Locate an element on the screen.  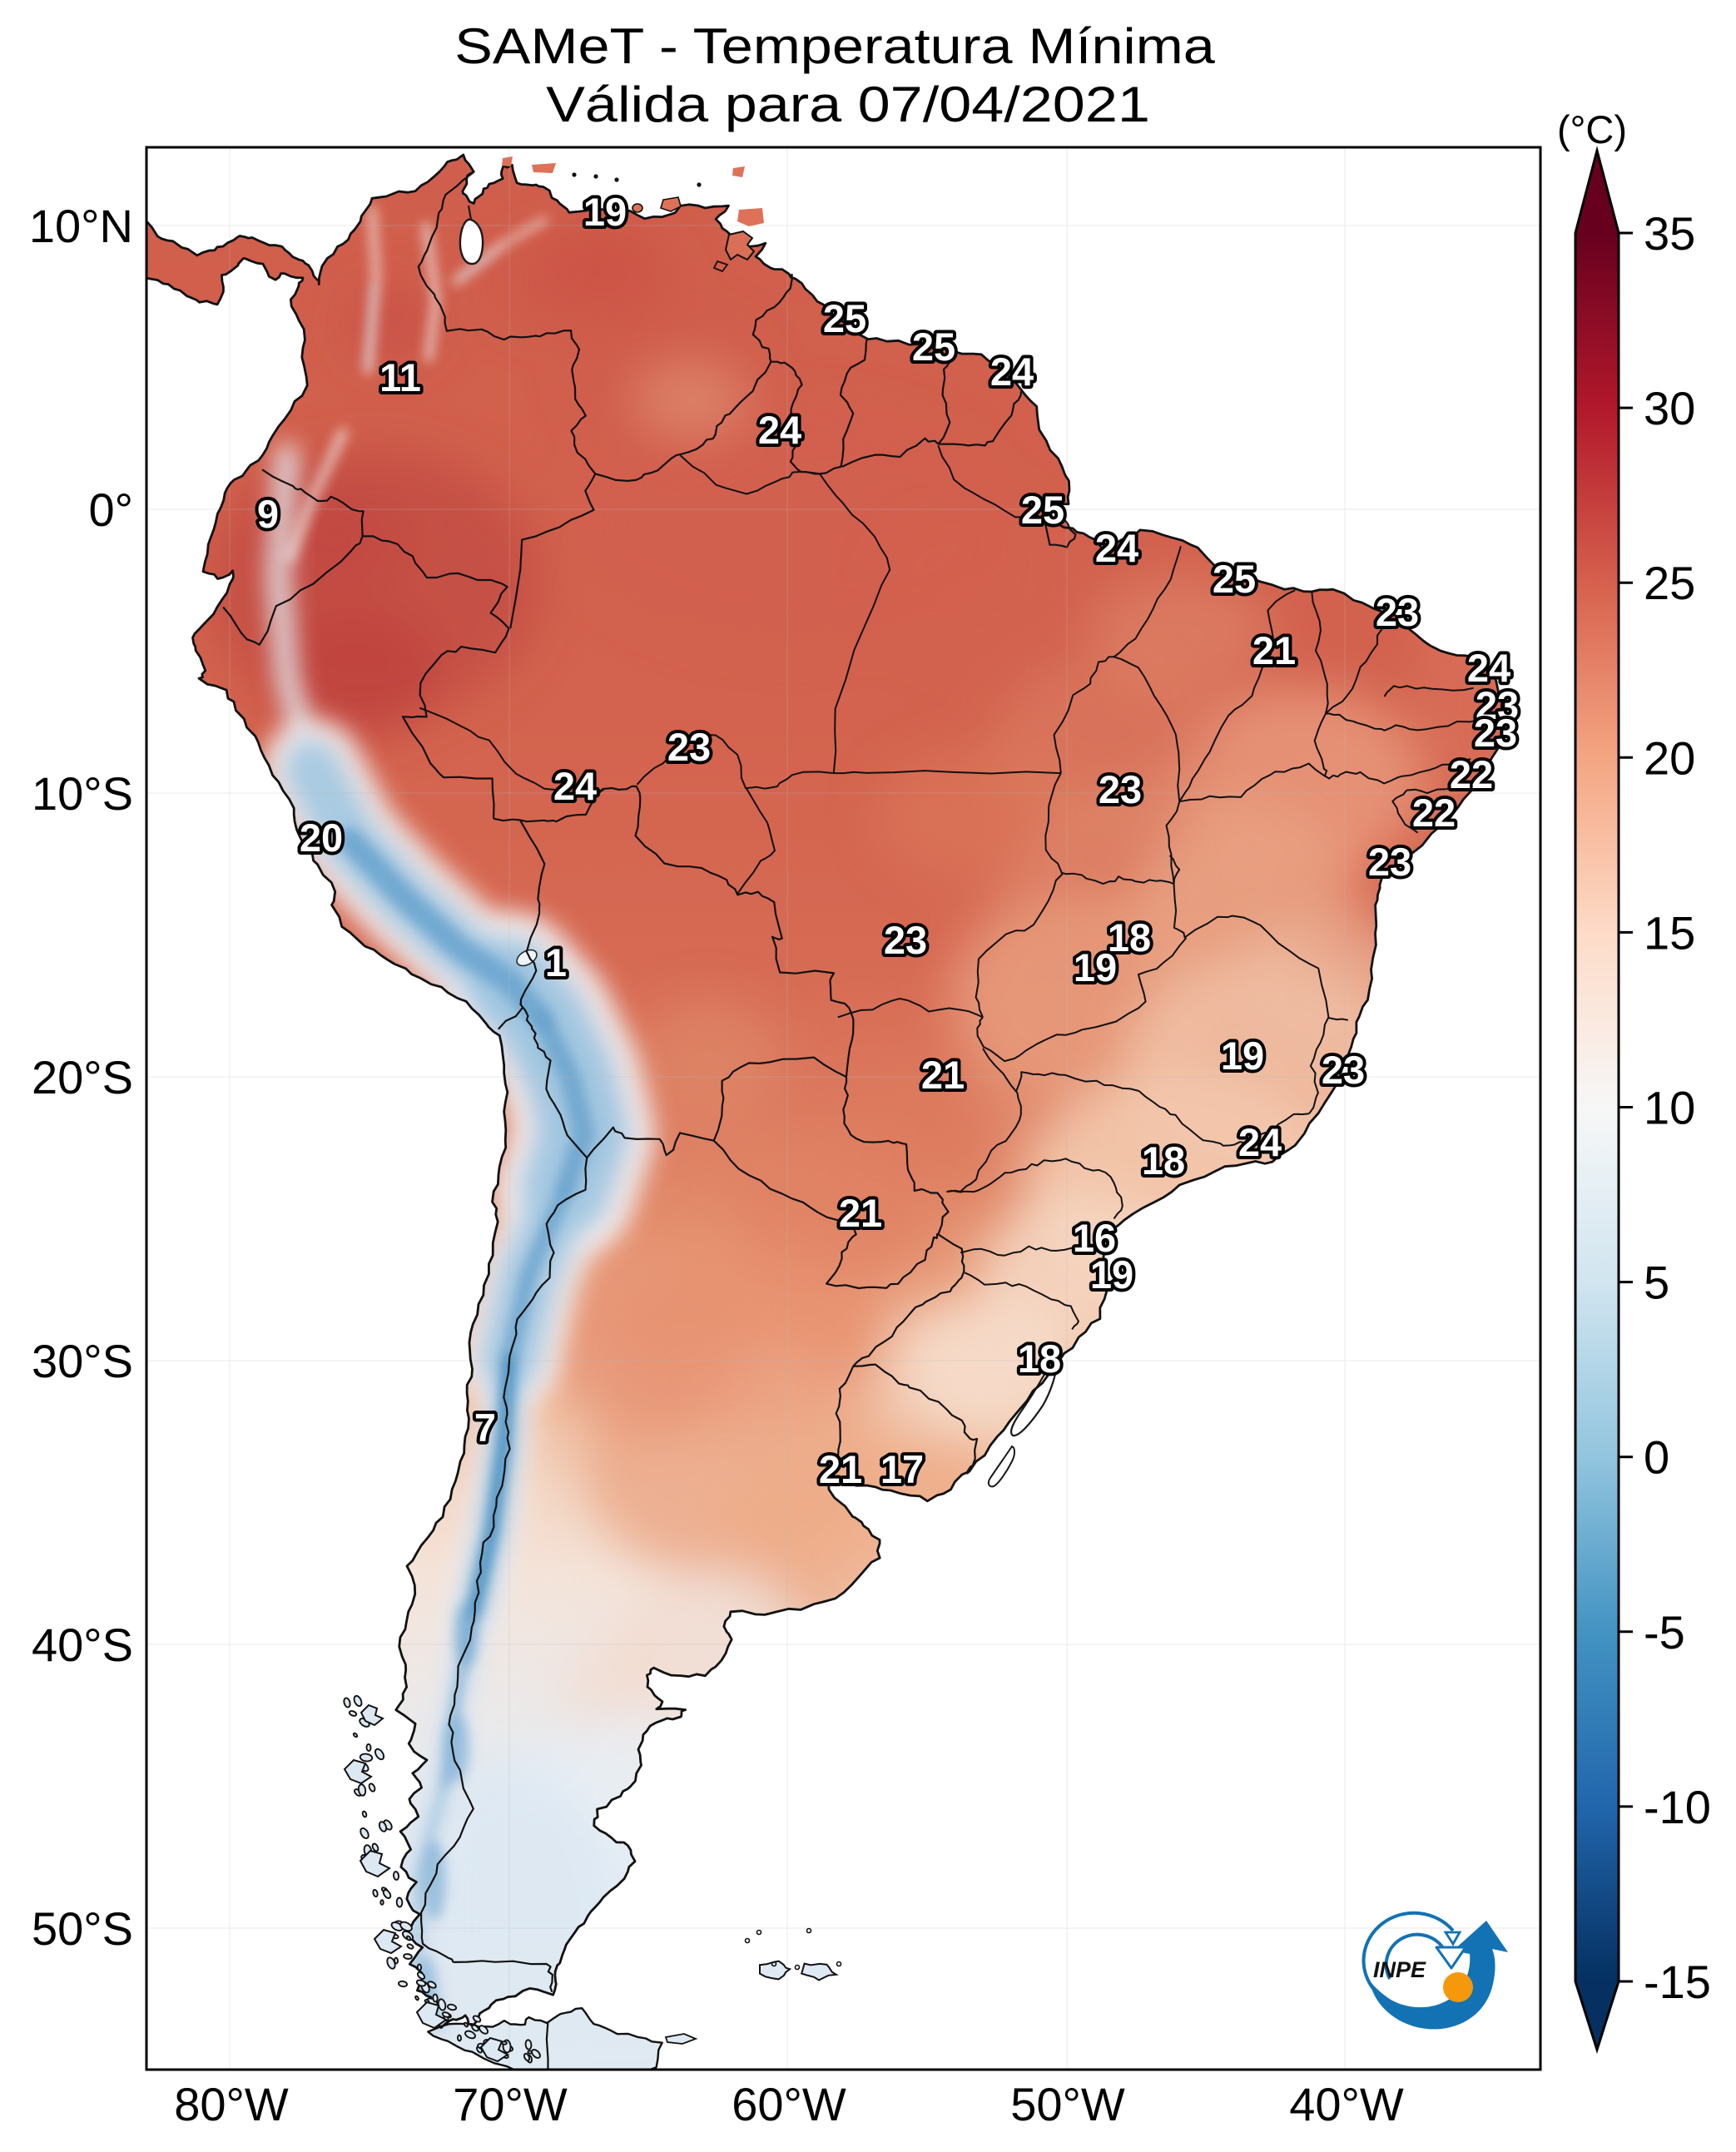
svg-text: 16 is located at coordinates (1094, 1238).